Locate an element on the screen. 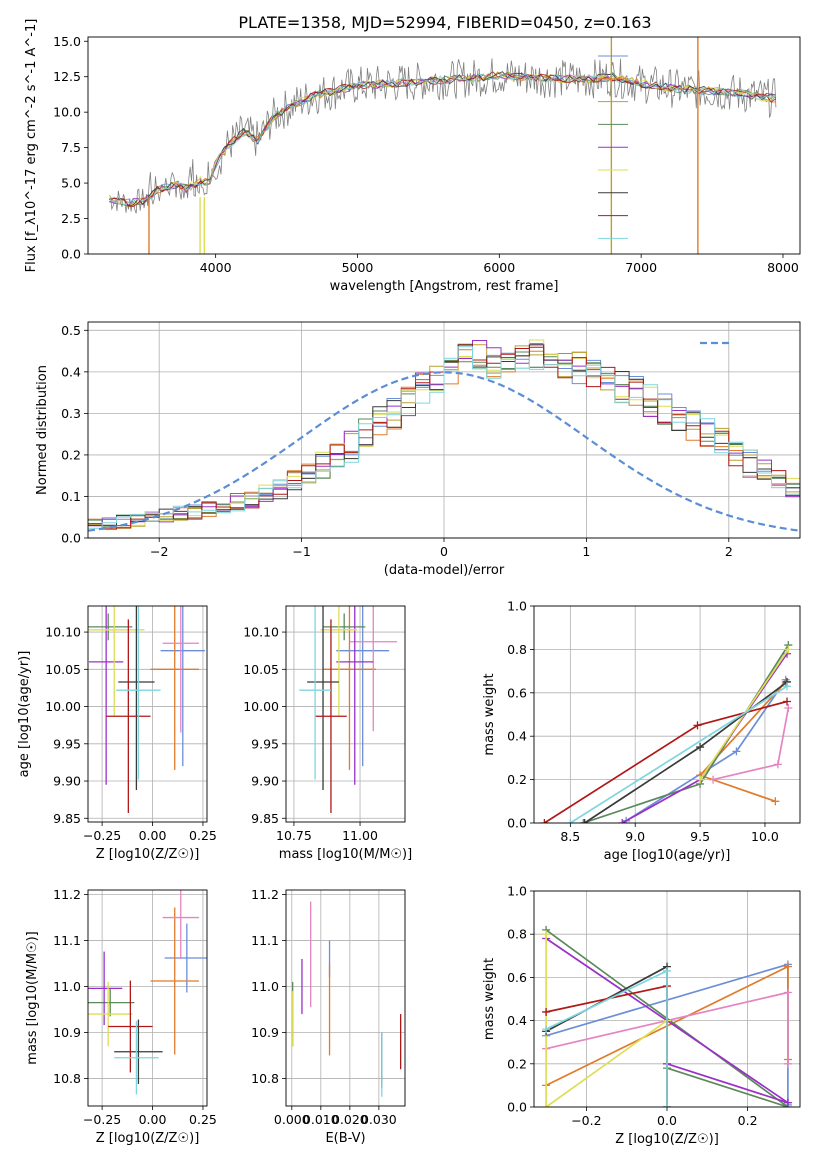 The image size is (819, 1170). y-axis-label: mass [log10(M/M☉)] is located at coordinates (32, 997).